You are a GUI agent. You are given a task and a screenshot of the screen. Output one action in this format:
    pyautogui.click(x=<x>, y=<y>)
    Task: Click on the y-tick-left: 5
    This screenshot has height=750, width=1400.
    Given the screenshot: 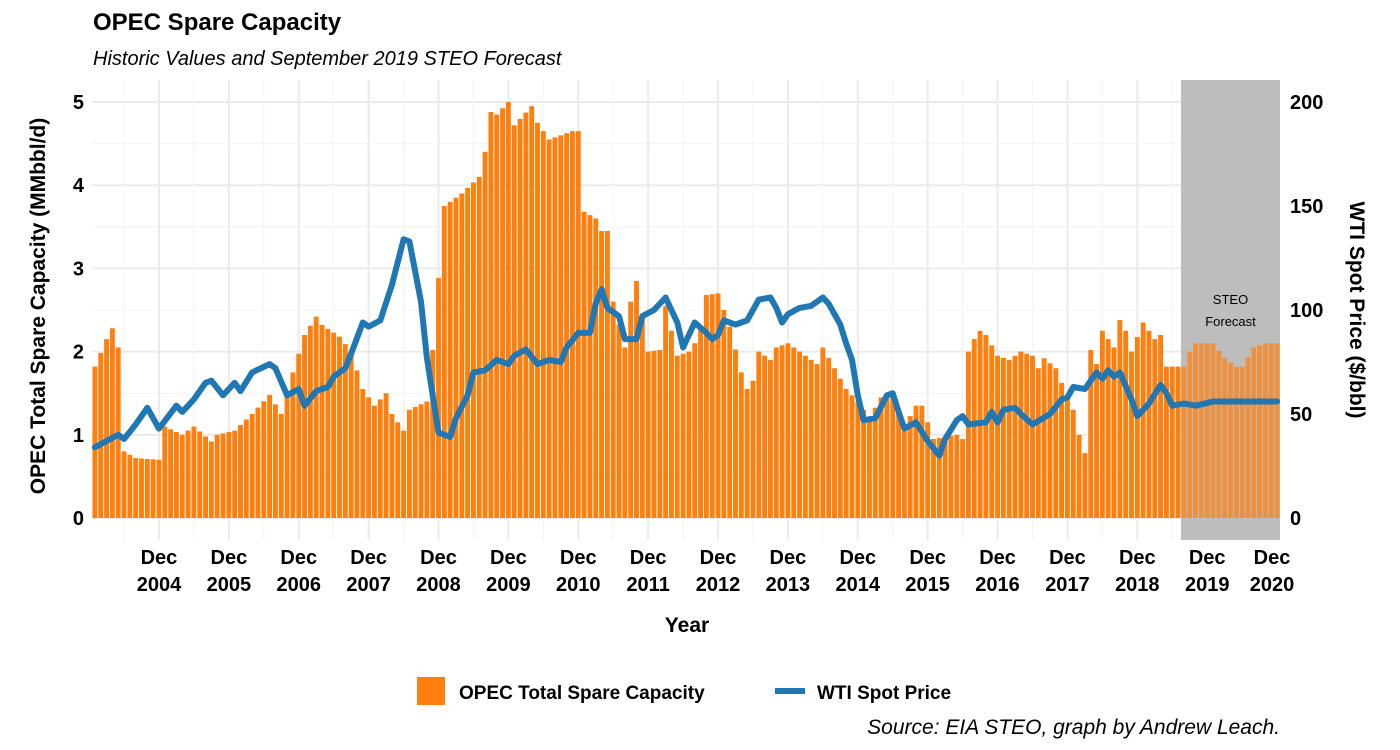 What is the action you would take?
    pyautogui.click(x=78, y=103)
    